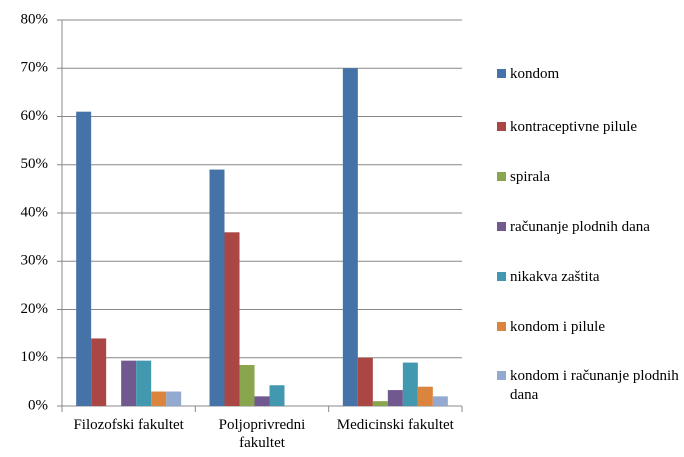  Describe the element at coordinates (580, 227) in the screenshot. I see `legend-label: računanje plodnih dana` at that location.